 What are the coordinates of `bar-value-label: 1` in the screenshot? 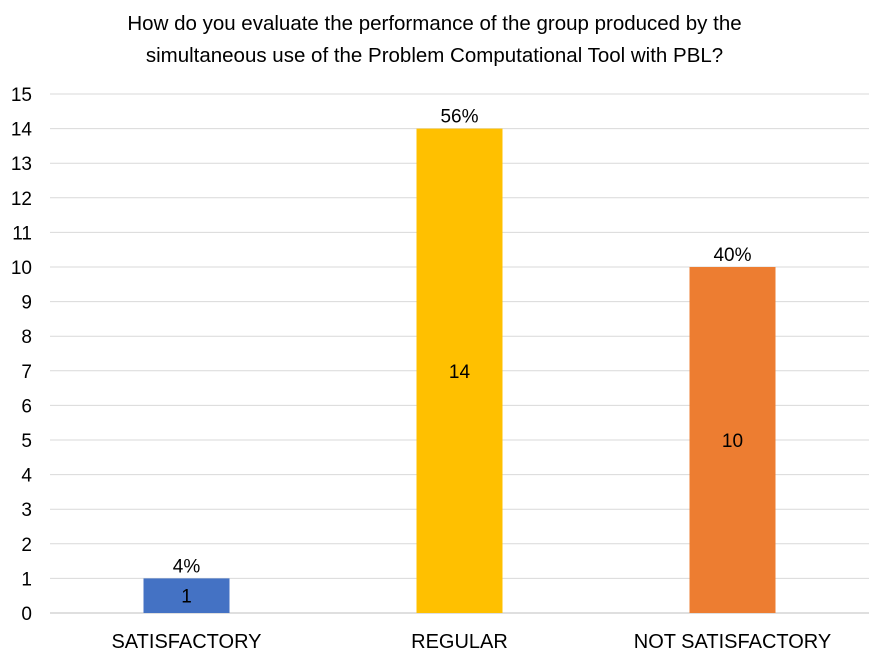 It's located at (186, 597).